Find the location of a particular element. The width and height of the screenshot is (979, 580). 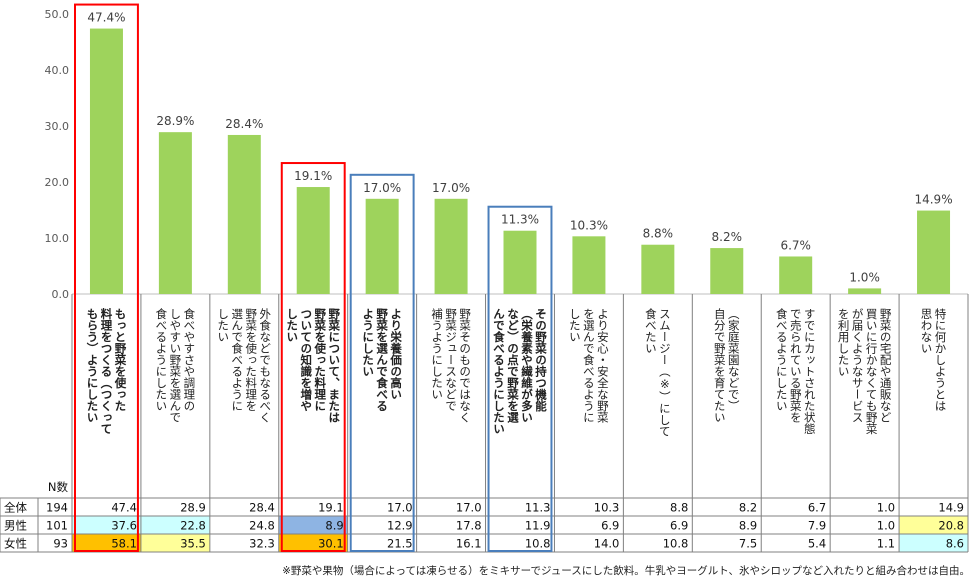

category-label: 外食などでもなるべく is located at coordinates (265, 365).